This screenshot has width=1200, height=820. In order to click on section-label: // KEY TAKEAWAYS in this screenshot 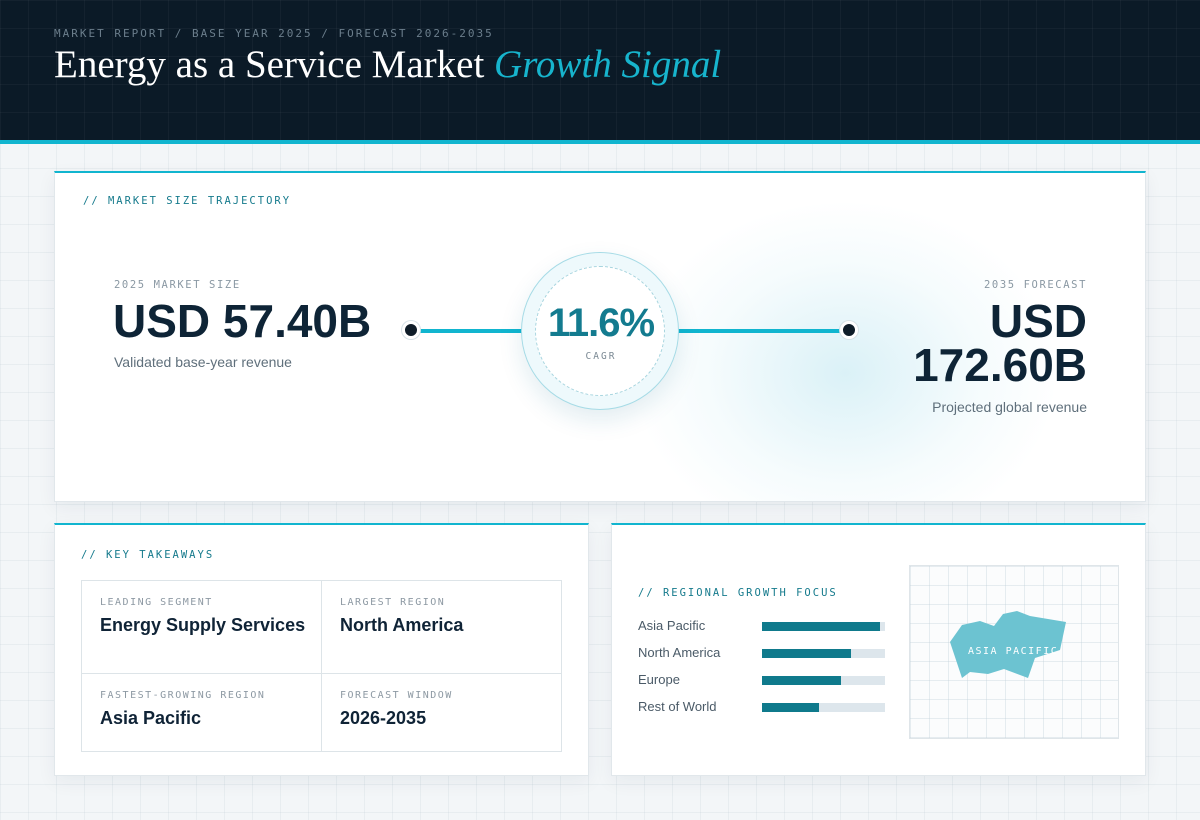, I will do `click(148, 555)`.